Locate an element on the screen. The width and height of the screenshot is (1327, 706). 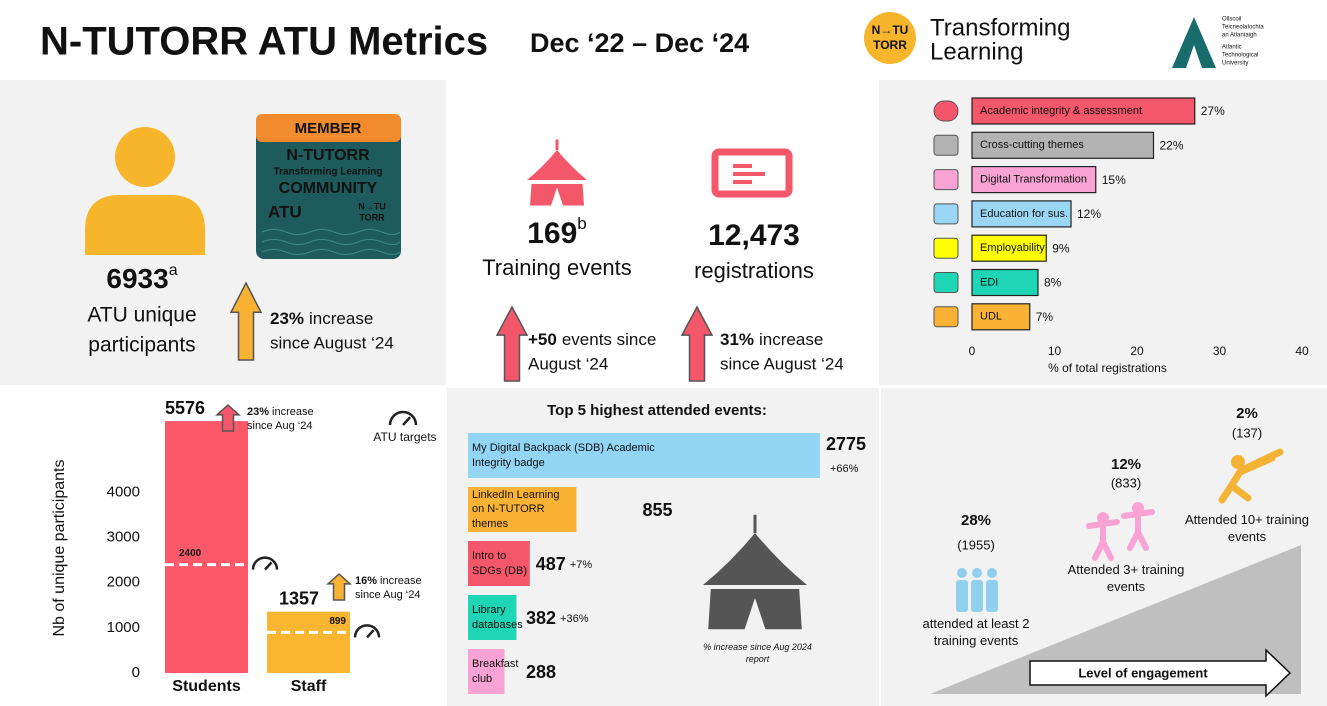
bar-category-label: UDL is located at coordinates (991, 317).